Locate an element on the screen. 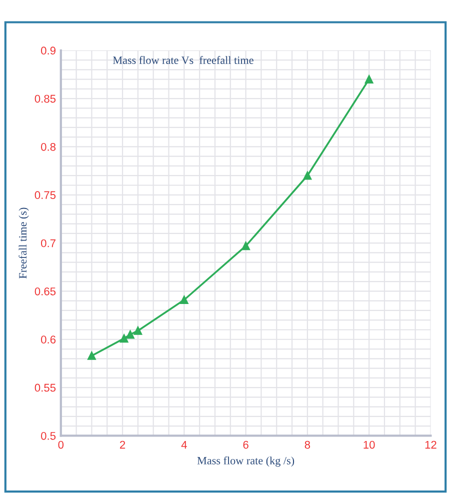  x-tick-label: 2 is located at coordinates (123, 444).